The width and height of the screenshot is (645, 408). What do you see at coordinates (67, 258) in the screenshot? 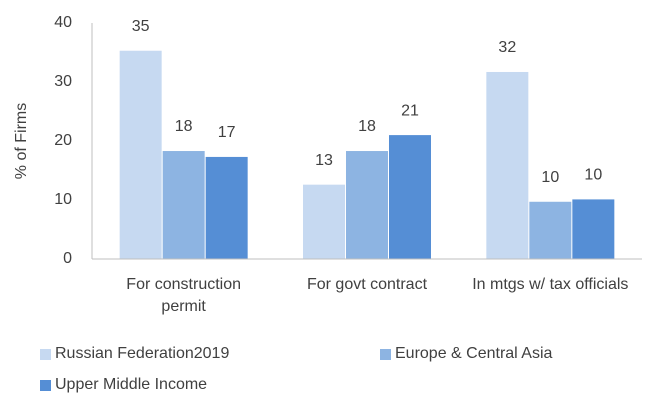
I see `y-tick-label: 0` at bounding box center [67, 258].